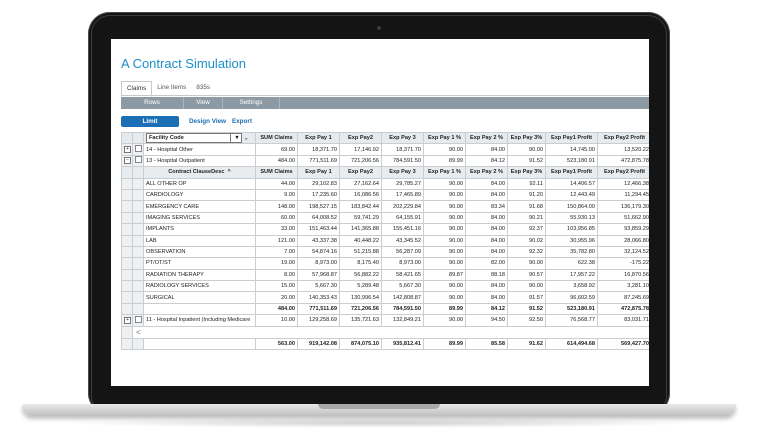  What do you see at coordinates (486, 149) in the screenshot?
I see `value-cell: 84.00` at bounding box center [486, 149].